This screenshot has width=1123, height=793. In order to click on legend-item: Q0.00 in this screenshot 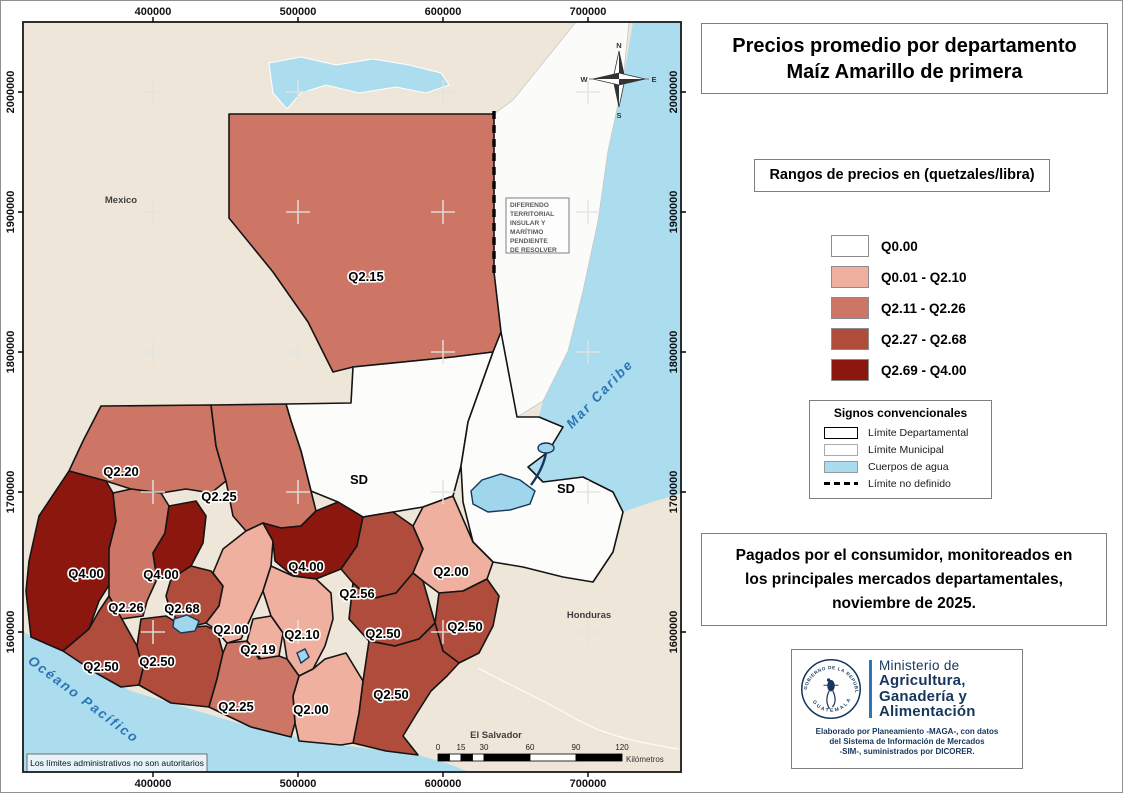, I will do `click(899, 246)`.